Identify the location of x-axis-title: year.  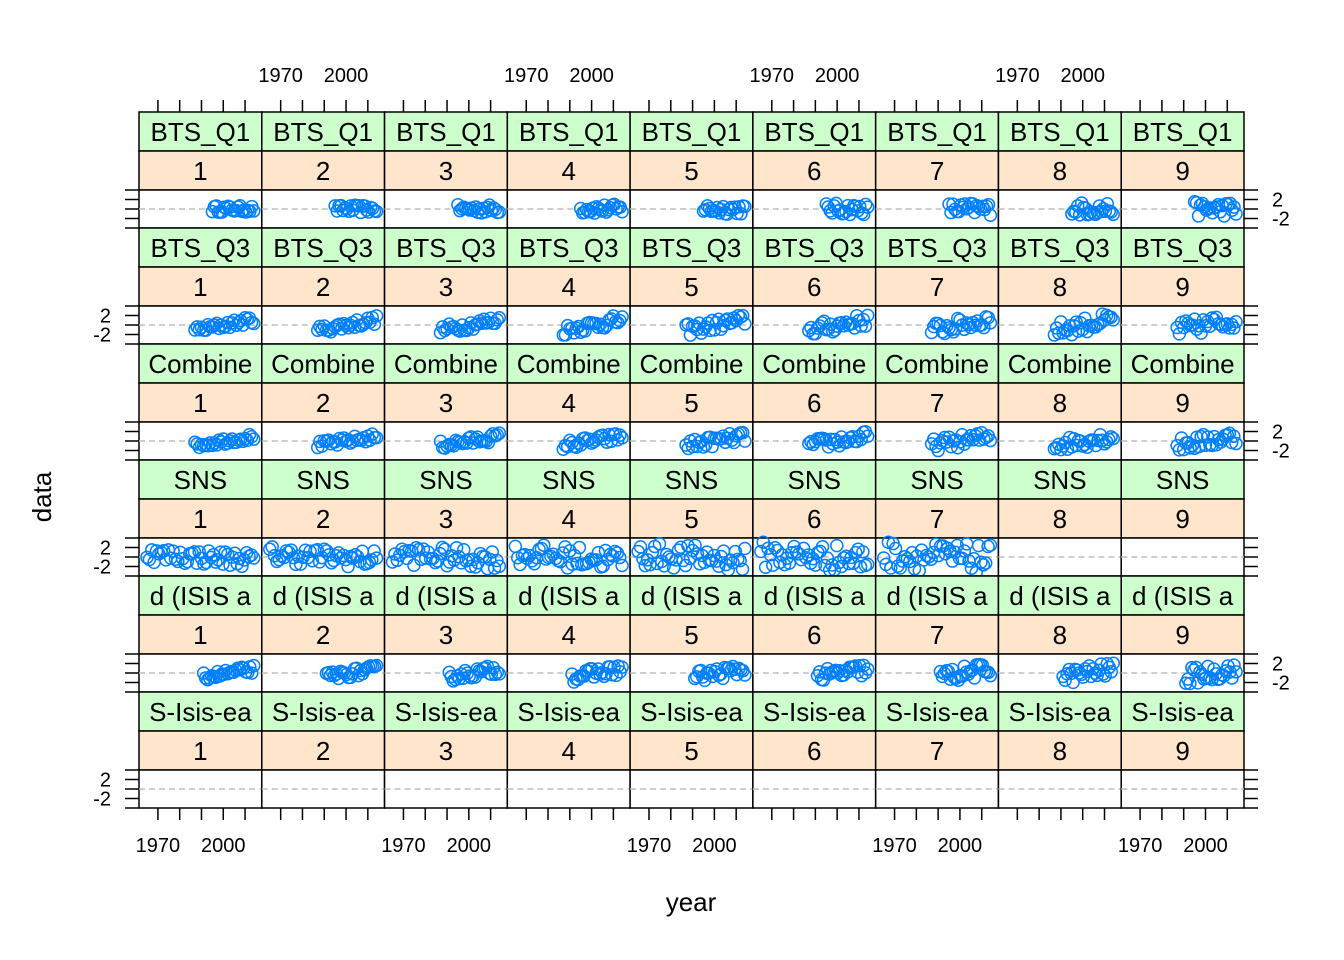
(691, 902).